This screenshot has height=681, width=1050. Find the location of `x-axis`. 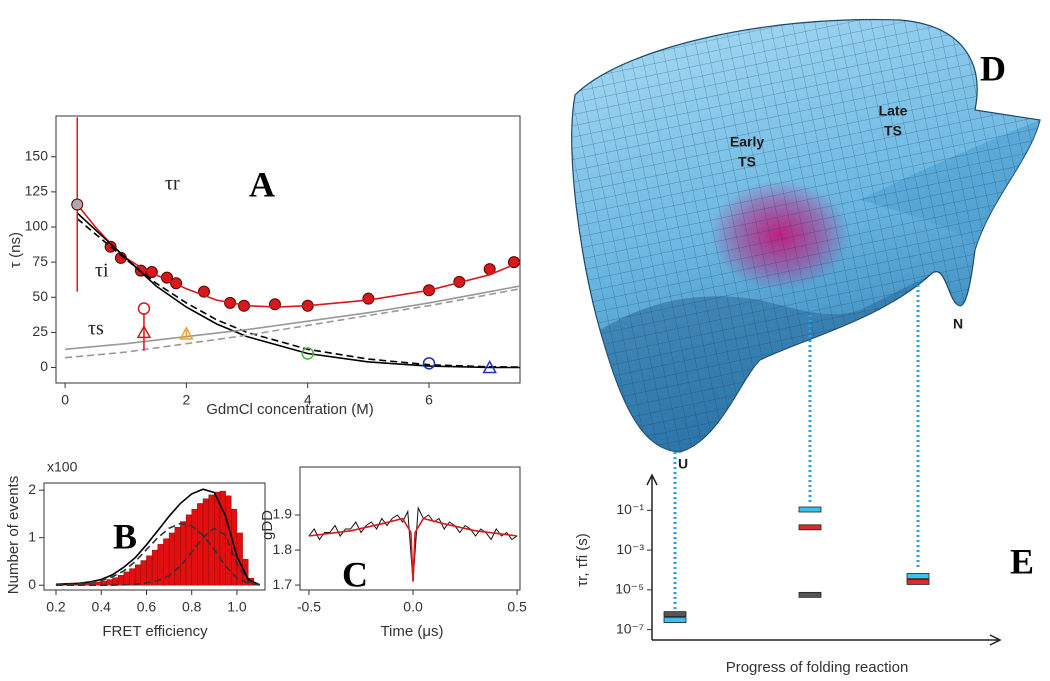

x-axis is located at coordinates (827, 640).